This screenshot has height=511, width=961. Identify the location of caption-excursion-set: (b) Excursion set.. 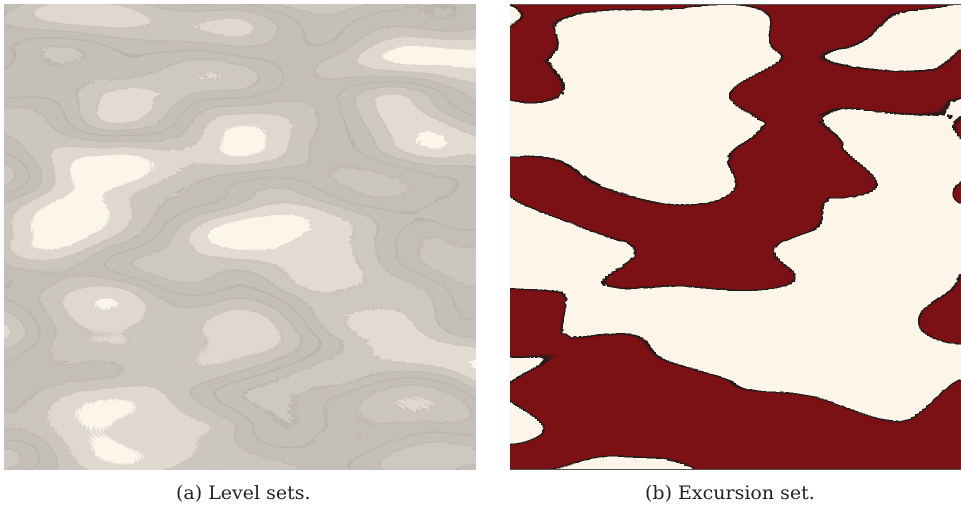
(730, 493).